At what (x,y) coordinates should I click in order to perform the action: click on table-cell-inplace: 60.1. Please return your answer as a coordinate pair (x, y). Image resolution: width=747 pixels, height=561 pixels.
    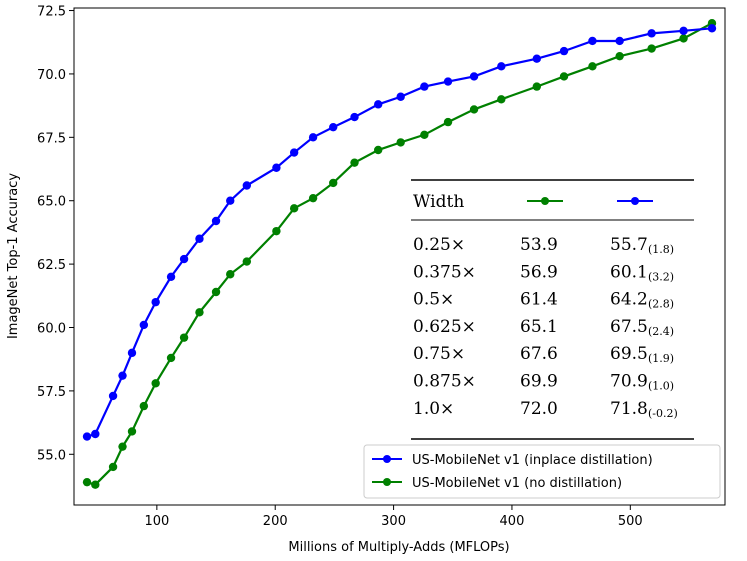
    Looking at the image, I should click on (629, 272).